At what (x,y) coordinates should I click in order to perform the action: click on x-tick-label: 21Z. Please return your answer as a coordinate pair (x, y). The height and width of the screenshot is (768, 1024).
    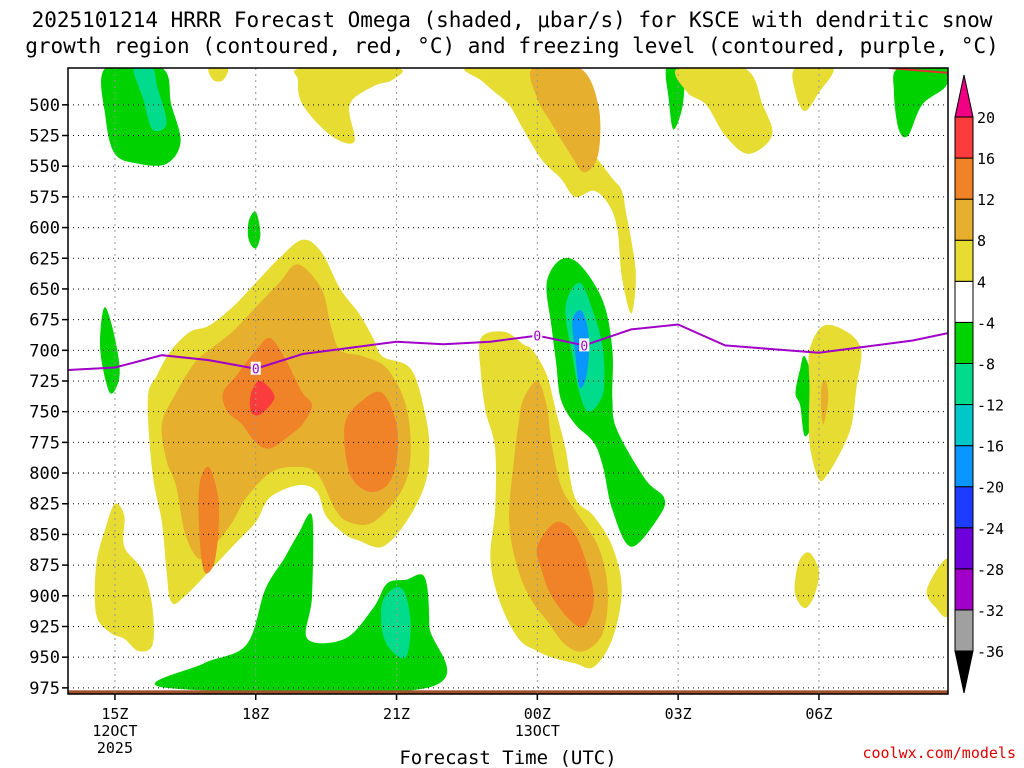
    Looking at the image, I should click on (396, 714).